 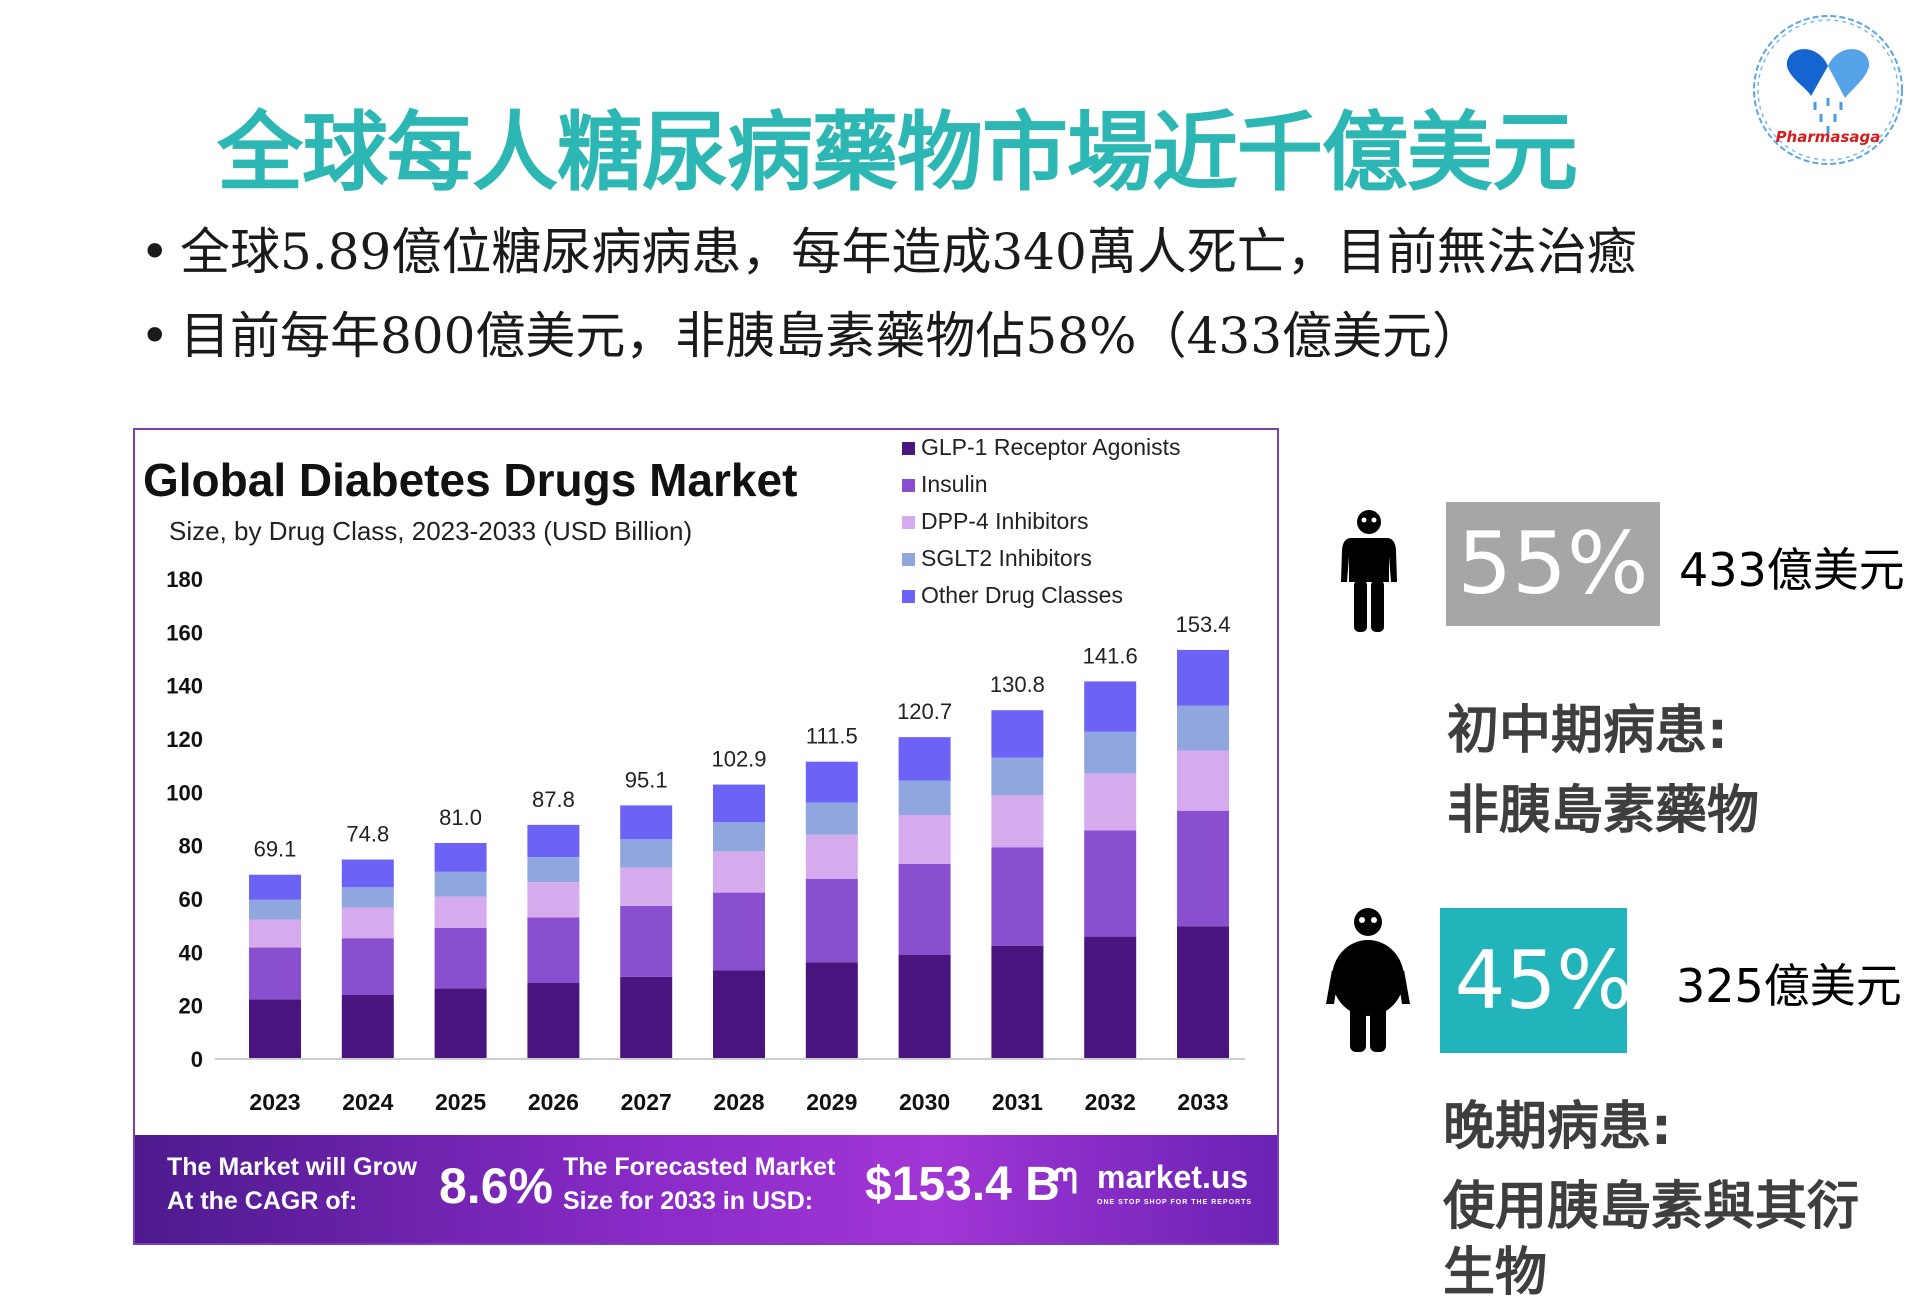 I want to click on x-tick-label: 2031, so click(x=1017, y=1102).